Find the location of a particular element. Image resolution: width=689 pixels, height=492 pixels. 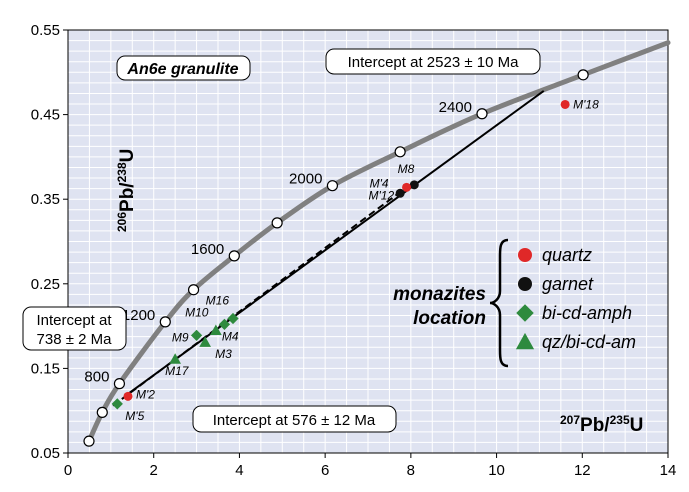

point-label: M10 is located at coordinates (197, 312).